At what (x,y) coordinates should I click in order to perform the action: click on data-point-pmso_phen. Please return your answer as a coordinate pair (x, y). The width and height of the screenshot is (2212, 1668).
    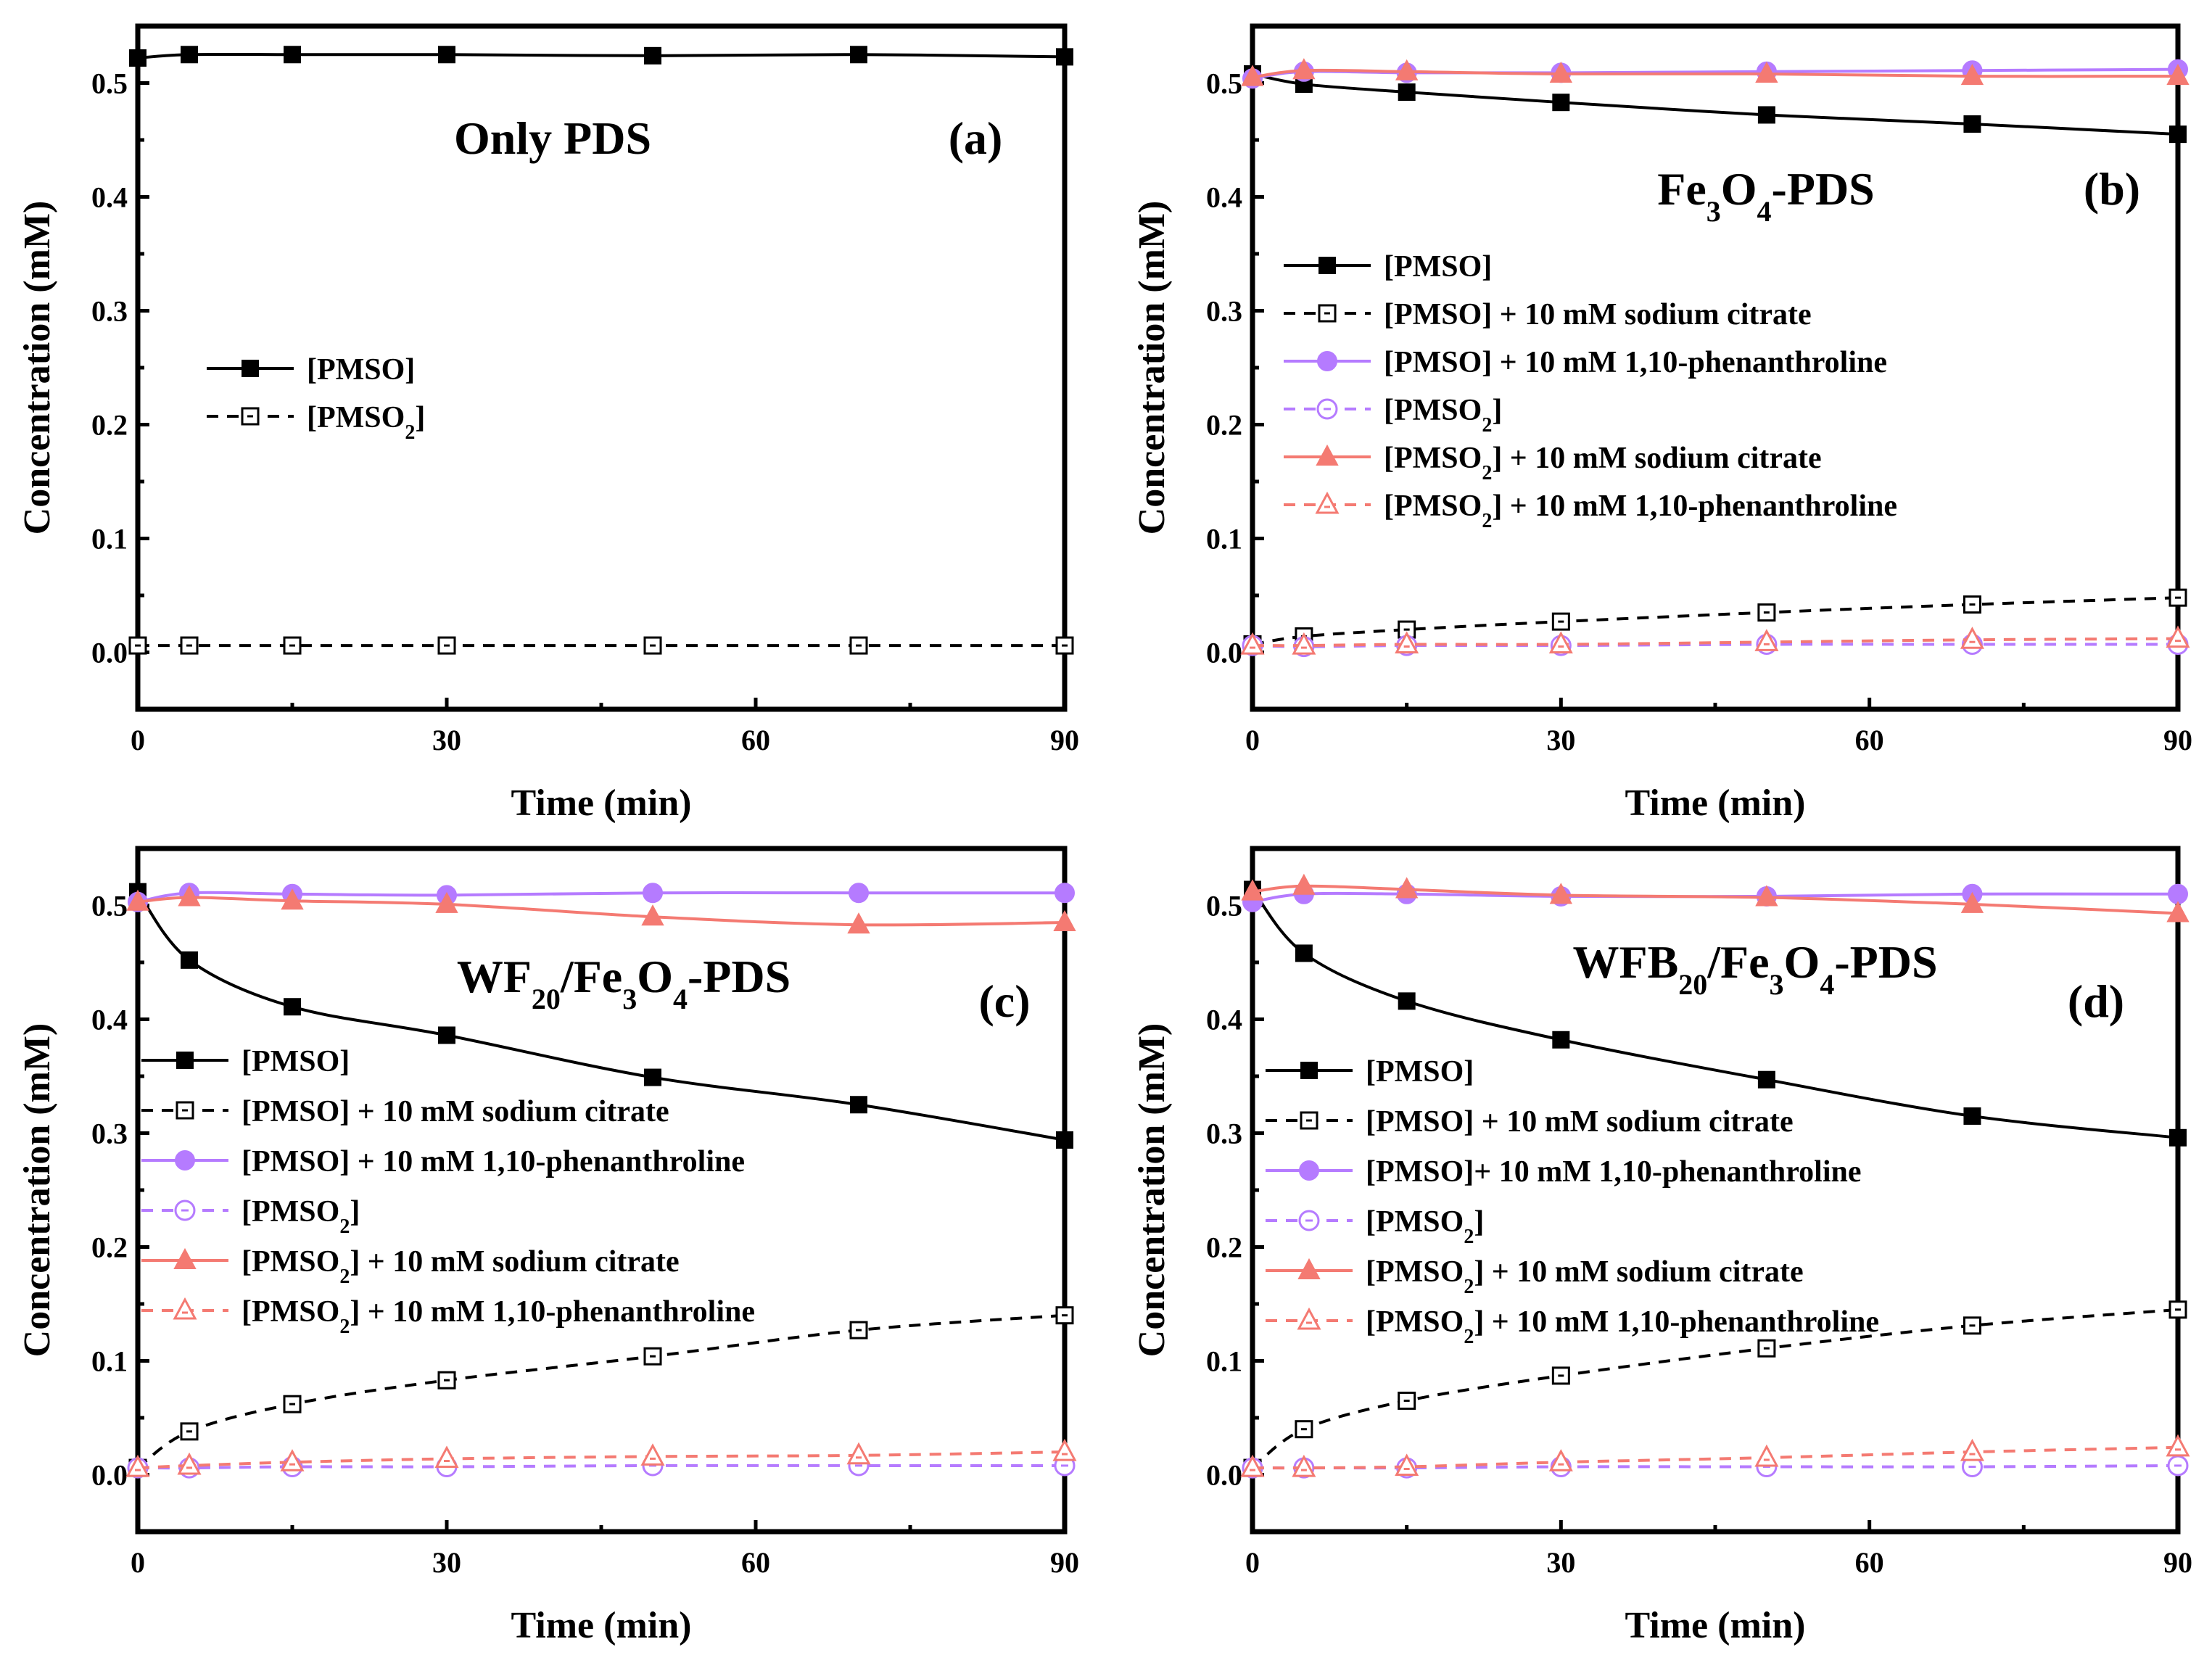
    Looking at the image, I should click on (1065, 893).